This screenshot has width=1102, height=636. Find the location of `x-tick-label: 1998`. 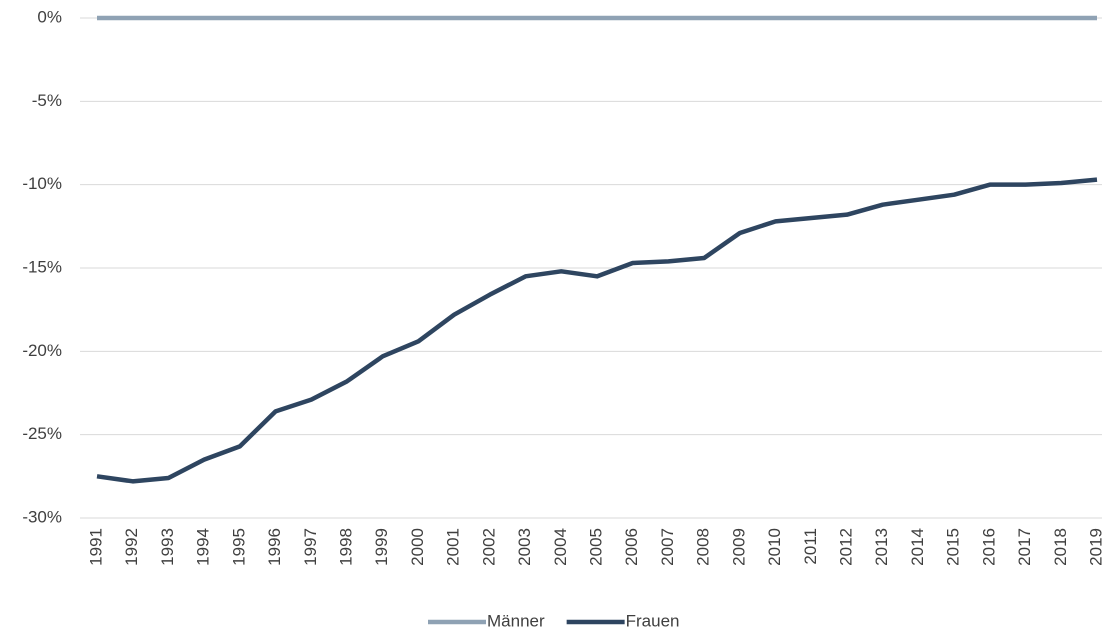

x-tick-label: 1998 is located at coordinates (345, 547).